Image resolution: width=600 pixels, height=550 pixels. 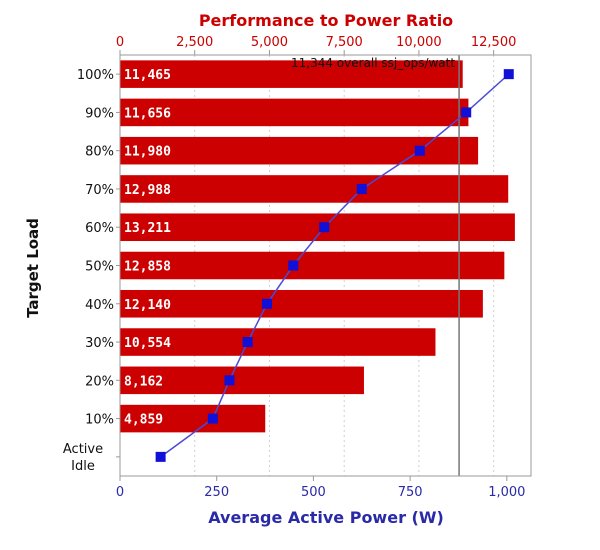 What do you see at coordinates (99, 152) in the screenshot?
I see `category-label-2: 80%` at bounding box center [99, 152].